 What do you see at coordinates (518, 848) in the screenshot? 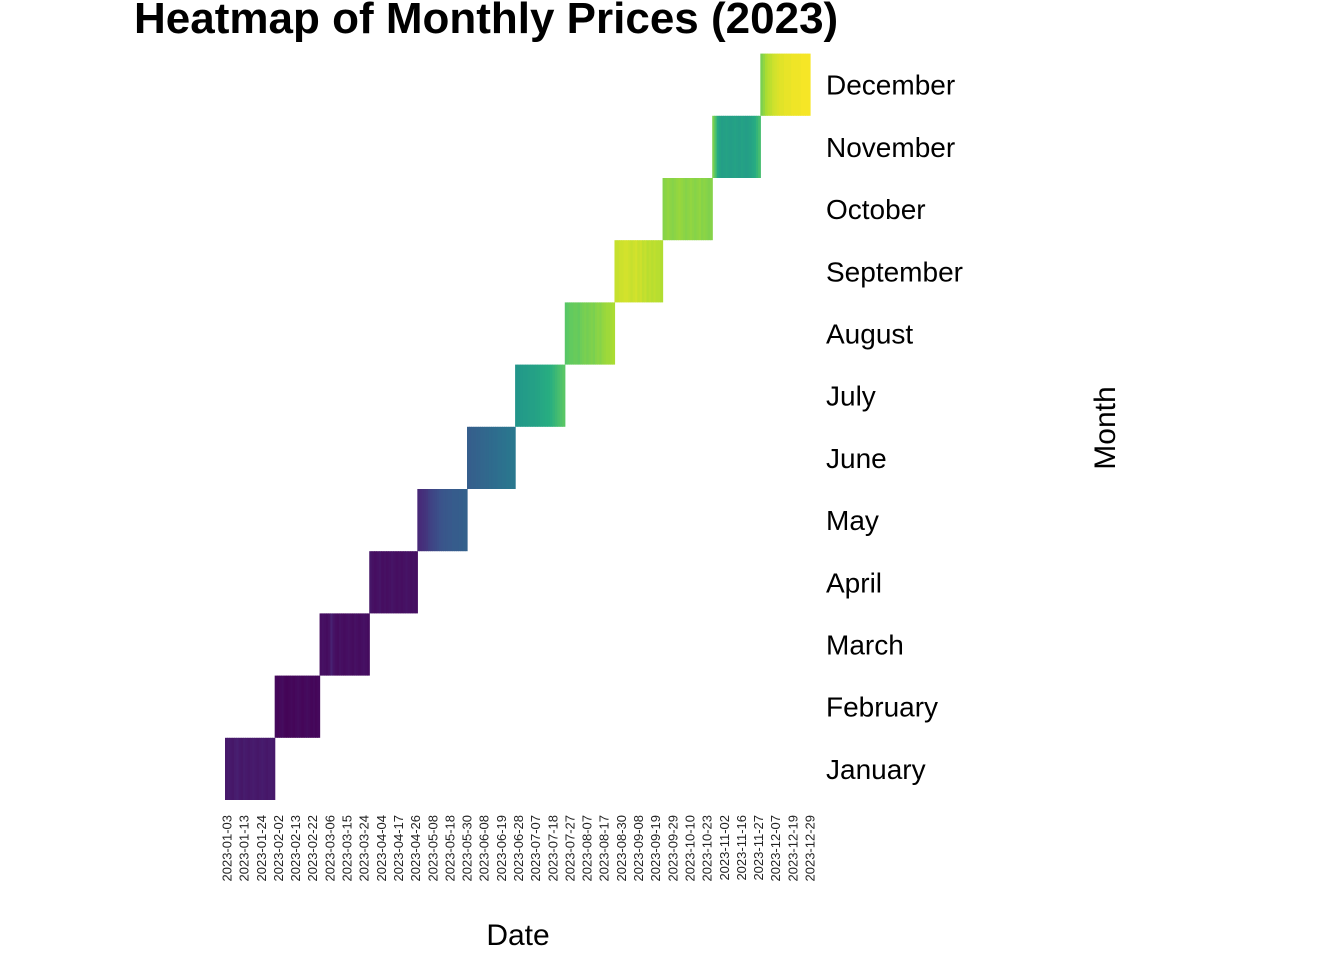
I see `x-tick-label: 2023-06-28` at bounding box center [518, 848].